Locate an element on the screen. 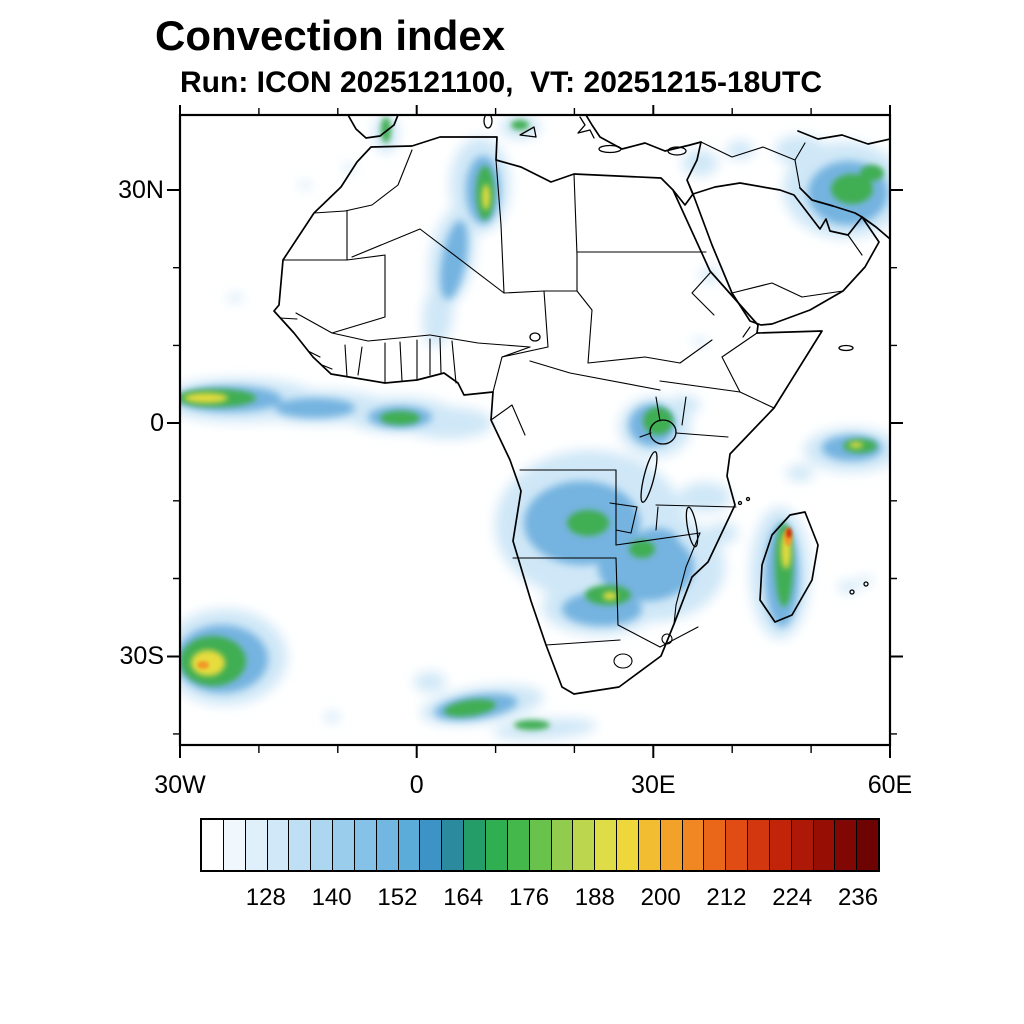  colorbar-tick-label: 200 is located at coordinates (660, 897).